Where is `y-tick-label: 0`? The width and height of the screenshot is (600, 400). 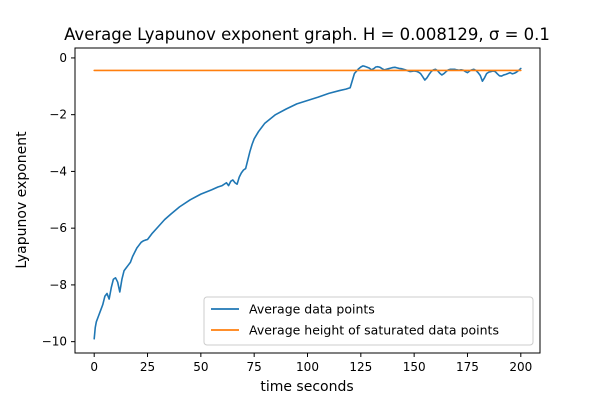 y-tick-label: 0 is located at coordinates (63, 58).